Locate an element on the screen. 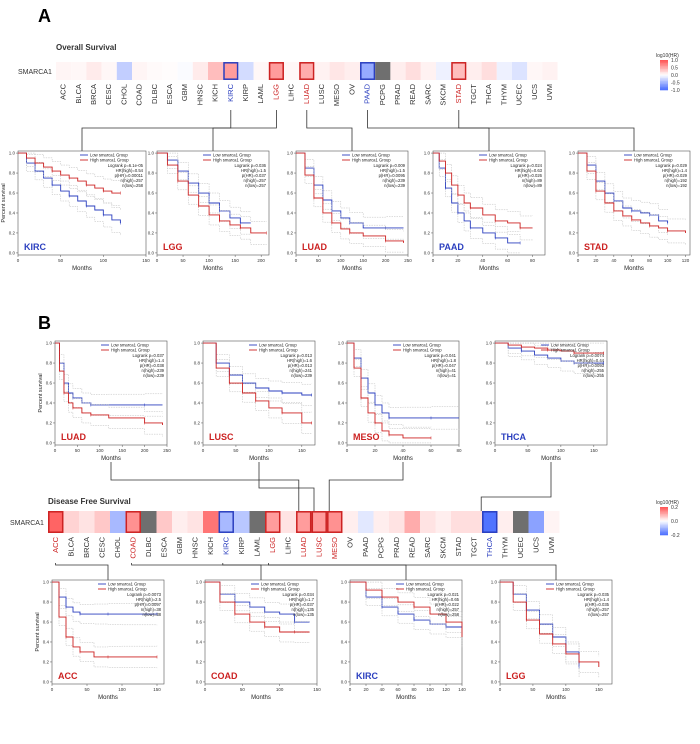 Image resolution: width=700 pixels, height=744 pixels. heatmap-col-label: LIHC is located at coordinates (291, 92).